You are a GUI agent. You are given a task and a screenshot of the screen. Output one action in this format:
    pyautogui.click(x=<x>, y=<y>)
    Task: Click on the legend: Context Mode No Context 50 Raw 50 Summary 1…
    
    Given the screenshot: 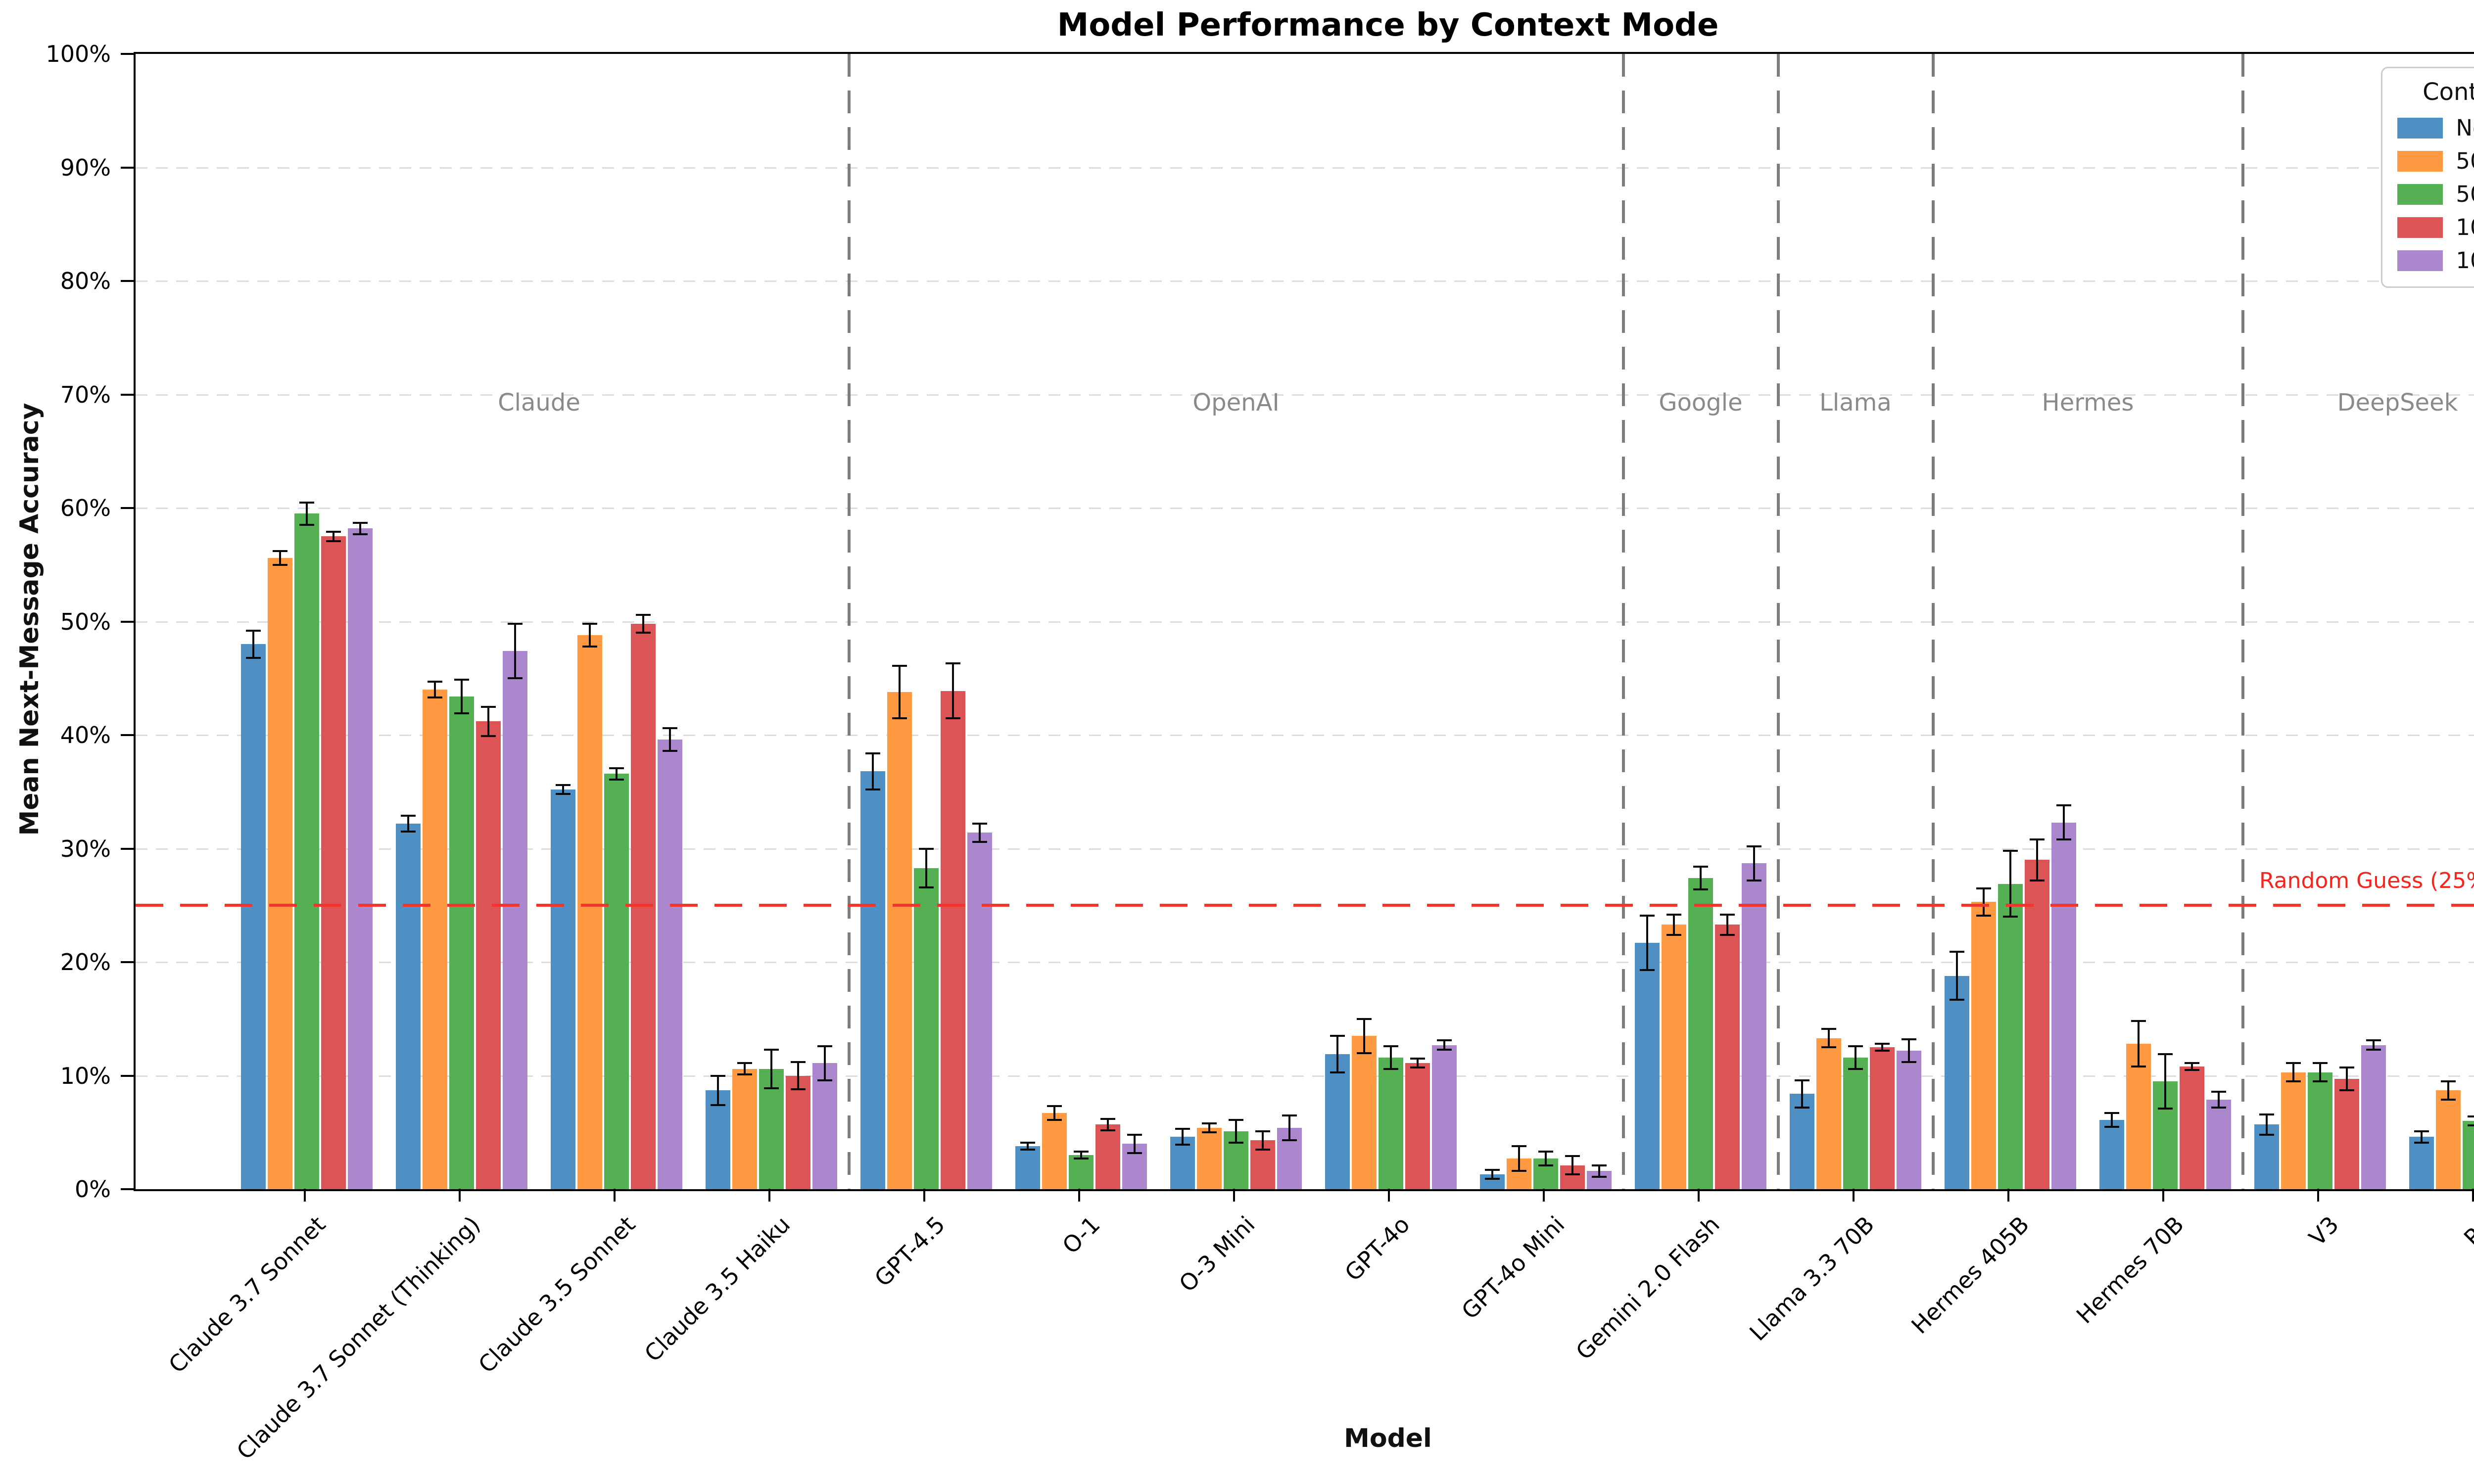 What is the action you would take?
    pyautogui.click(x=2428, y=177)
    